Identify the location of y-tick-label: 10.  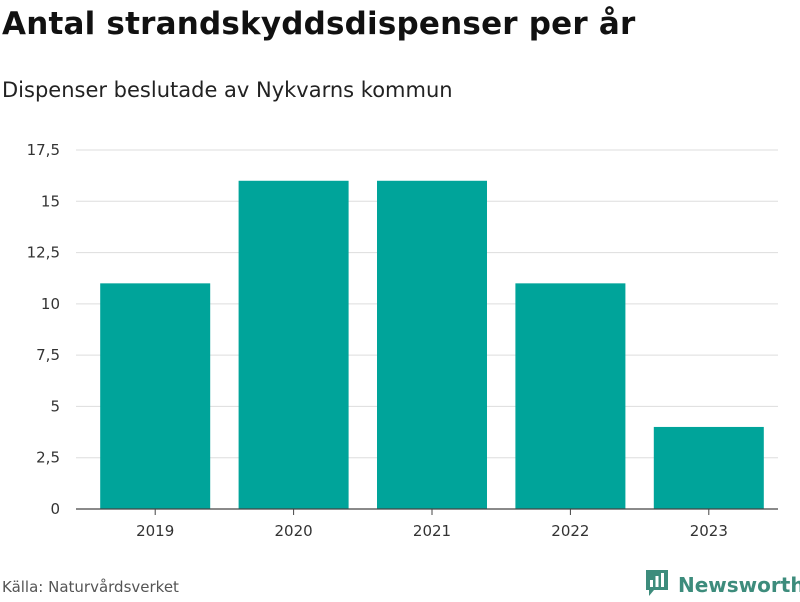
(50, 304).